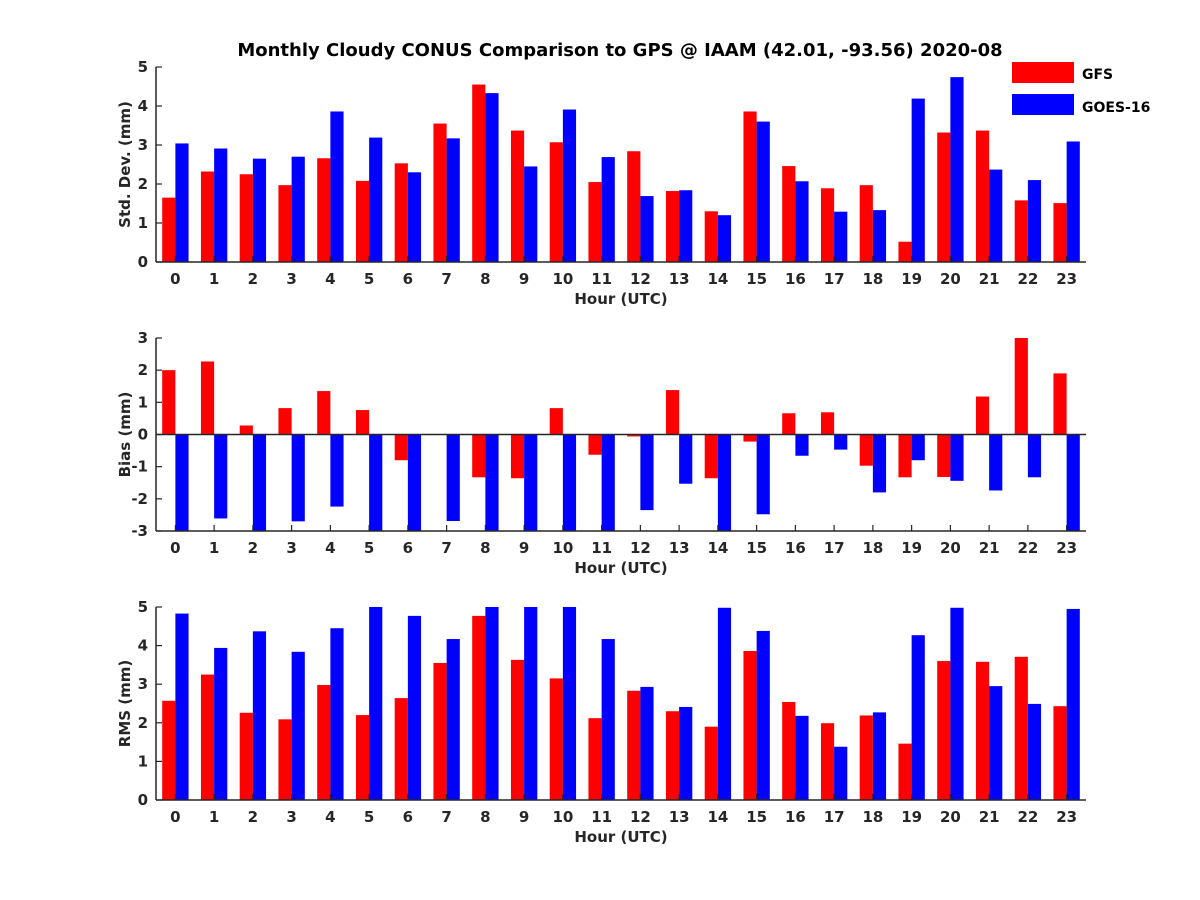 The height and width of the screenshot is (900, 1200). Describe the element at coordinates (1066, 817) in the screenshot. I see `rms-xtick-label: 23` at that location.